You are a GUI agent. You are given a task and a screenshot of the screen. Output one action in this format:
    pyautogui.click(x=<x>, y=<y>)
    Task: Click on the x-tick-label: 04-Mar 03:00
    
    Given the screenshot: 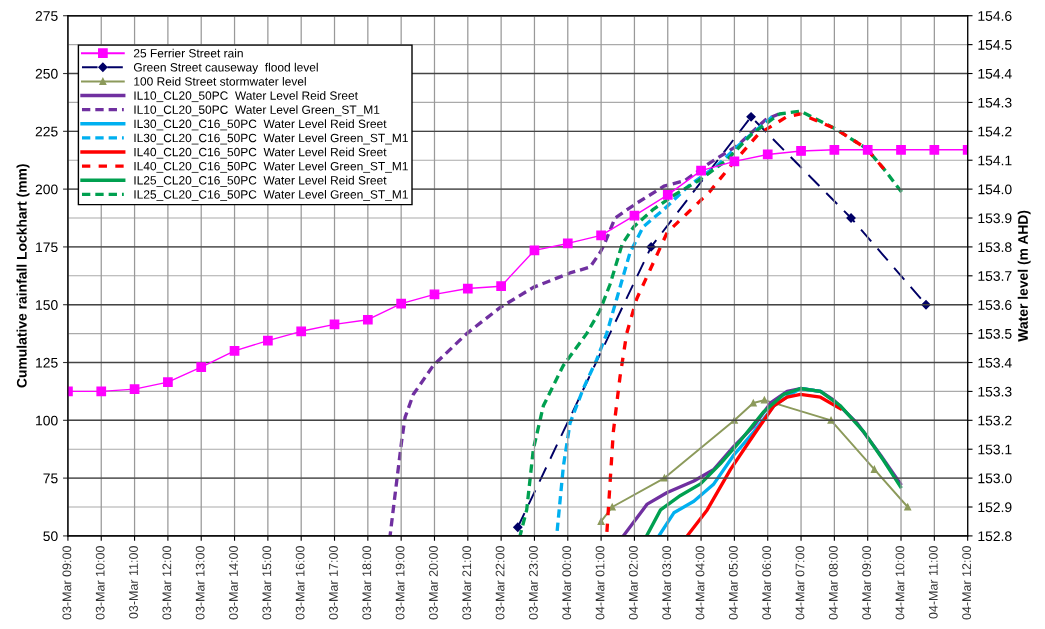 What is the action you would take?
    pyautogui.click(x=667, y=583)
    